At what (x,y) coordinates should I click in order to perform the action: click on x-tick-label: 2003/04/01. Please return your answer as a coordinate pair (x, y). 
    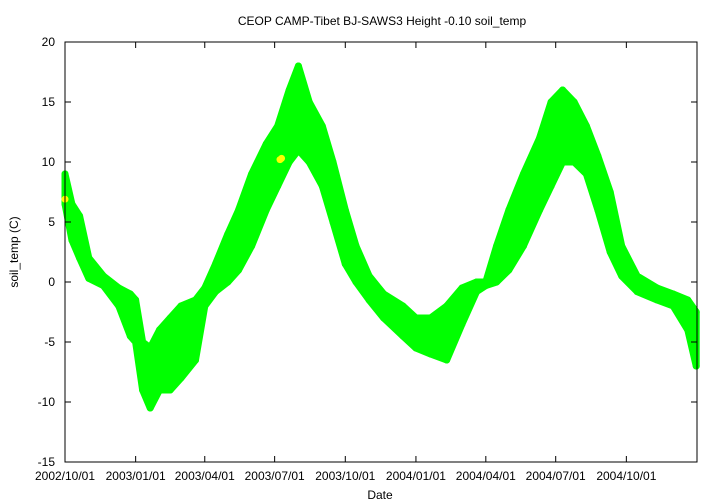
    Looking at the image, I should click on (205, 476).